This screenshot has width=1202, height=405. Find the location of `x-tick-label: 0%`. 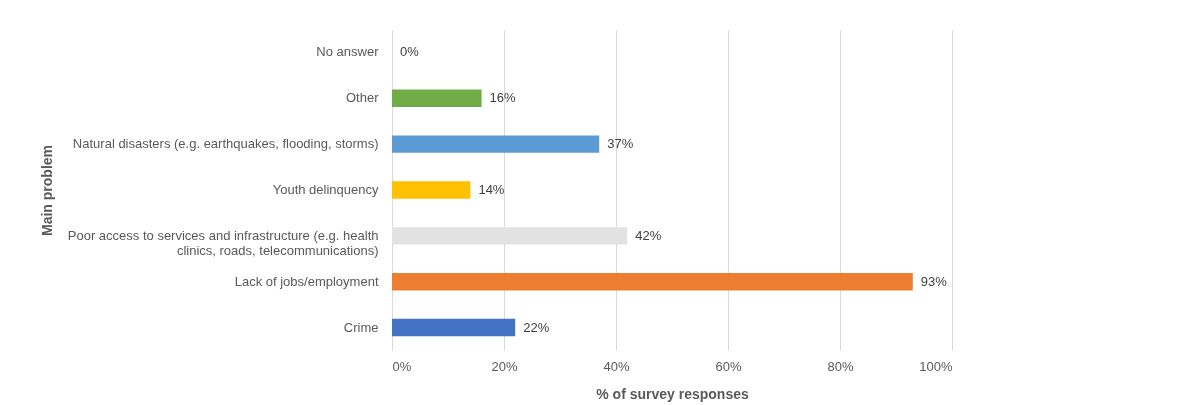

x-tick-label: 0% is located at coordinates (402, 366).